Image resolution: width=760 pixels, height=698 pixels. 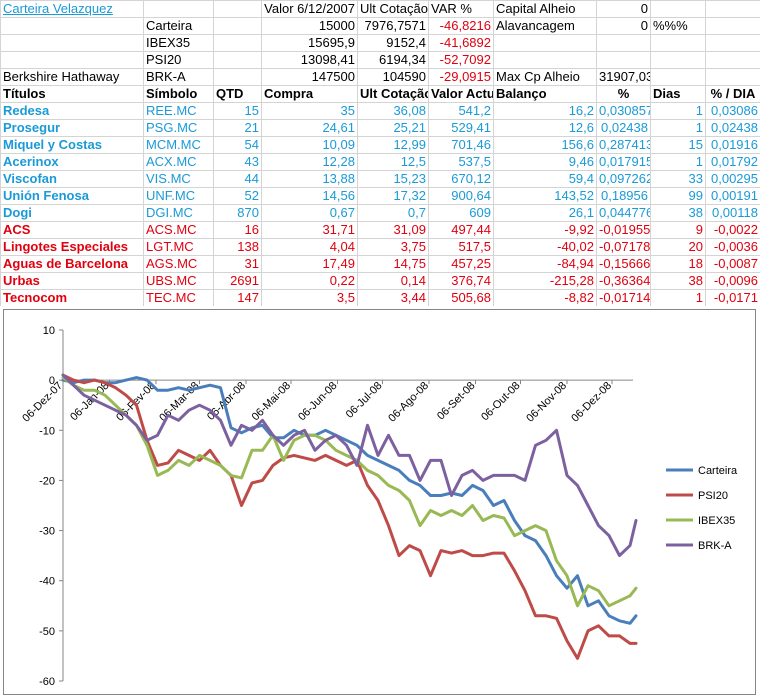 I want to click on stock-balanco-cell: 156,6, so click(x=545, y=145).